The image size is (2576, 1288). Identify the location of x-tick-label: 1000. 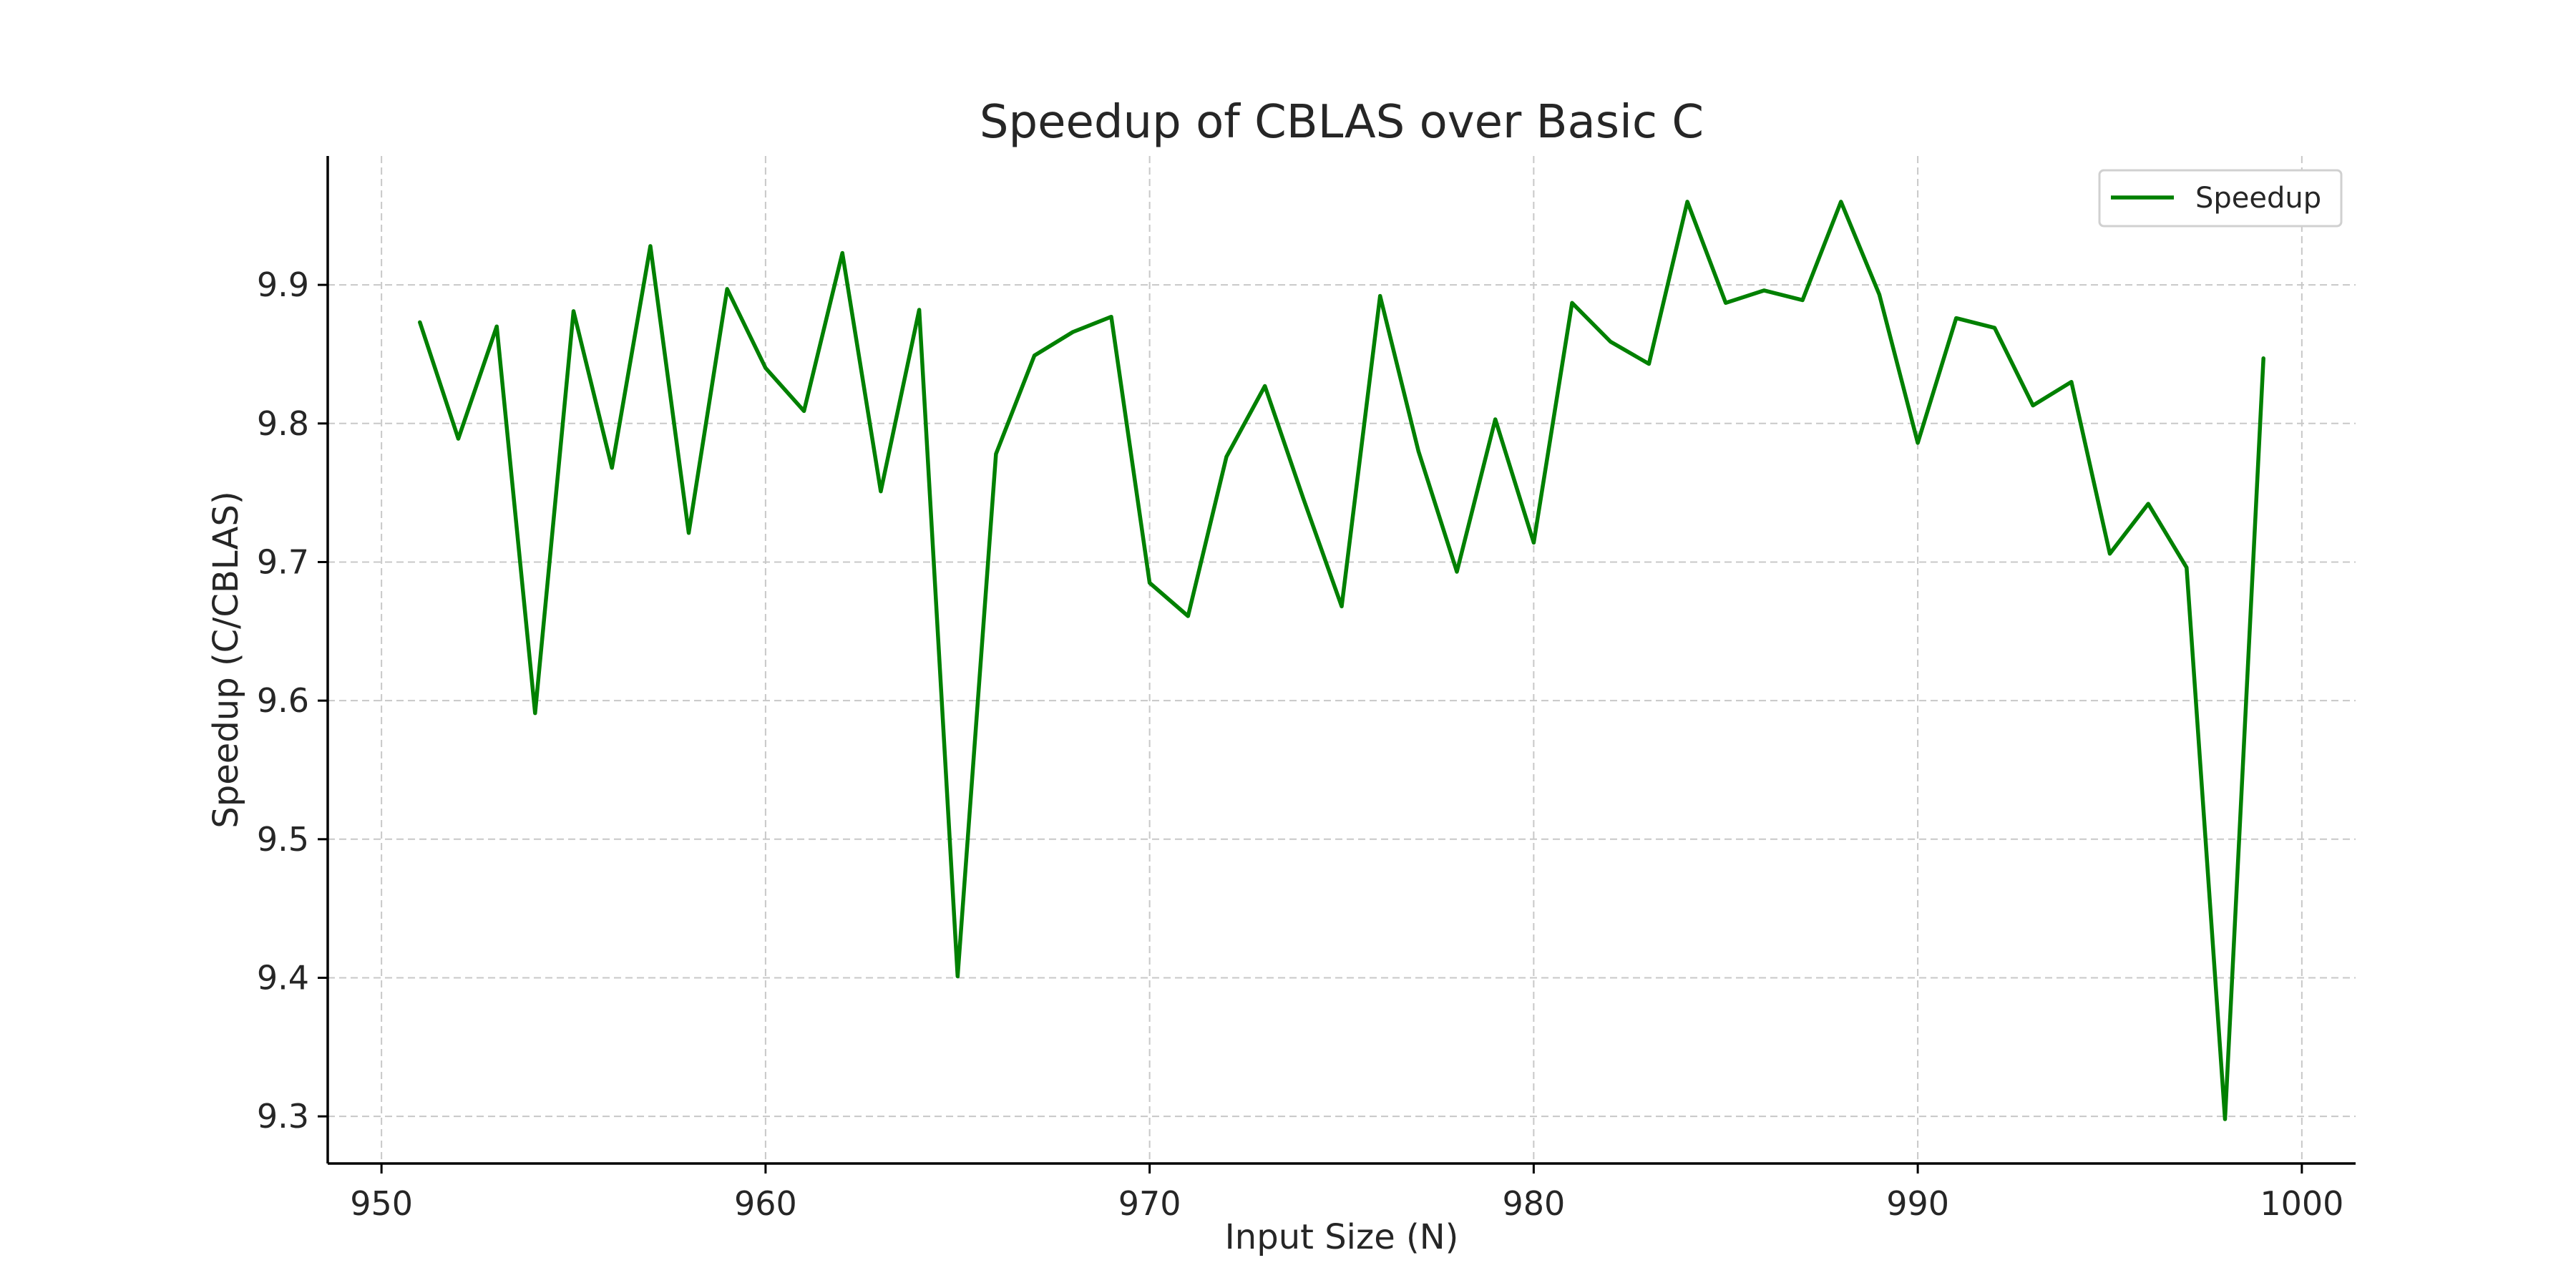
(2301, 1203).